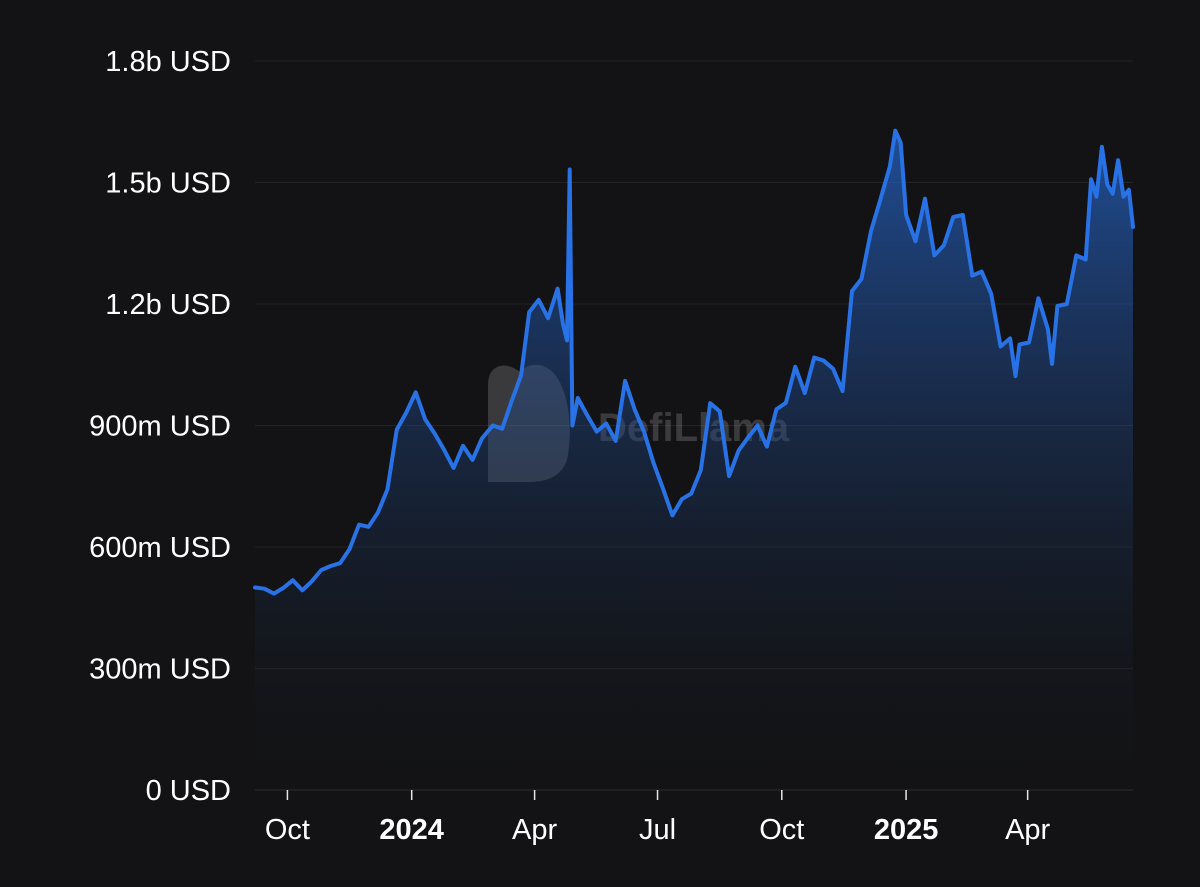  Describe the element at coordinates (411, 830) in the screenshot. I see `x-tick-label: 2024` at that location.